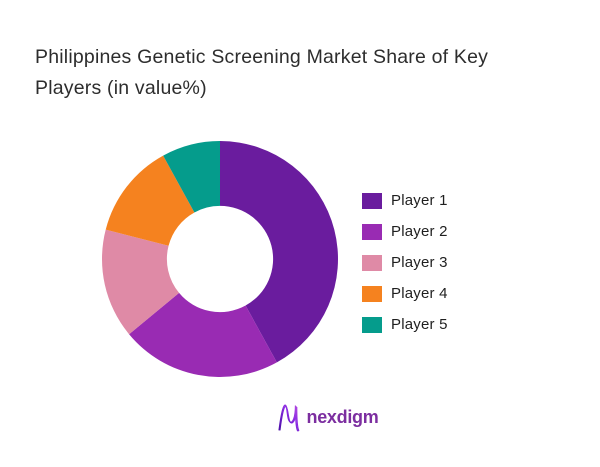  I want to click on legend-item-player-1: Player 1, so click(405, 201).